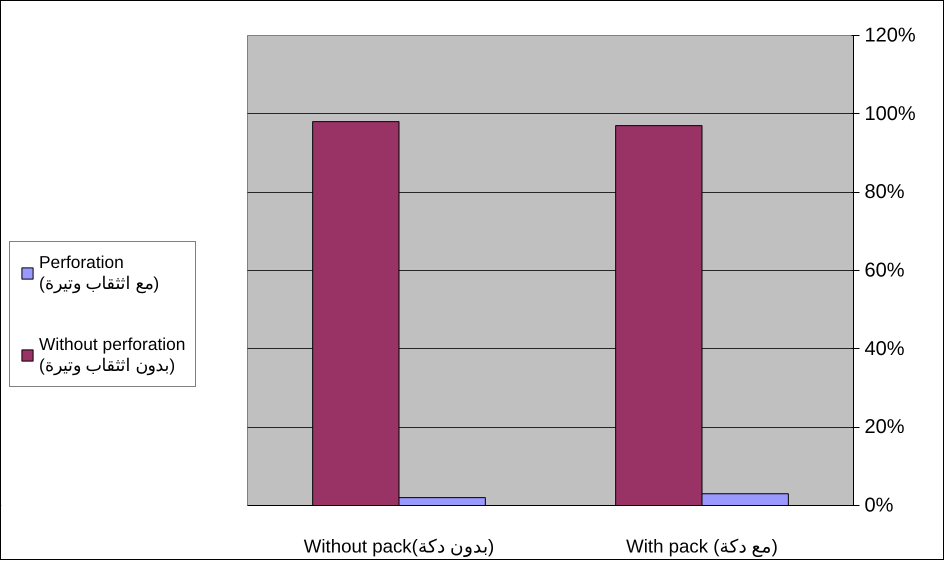  What do you see at coordinates (884, 192) in the screenshot?
I see `y-tick-label: 80%` at bounding box center [884, 192].